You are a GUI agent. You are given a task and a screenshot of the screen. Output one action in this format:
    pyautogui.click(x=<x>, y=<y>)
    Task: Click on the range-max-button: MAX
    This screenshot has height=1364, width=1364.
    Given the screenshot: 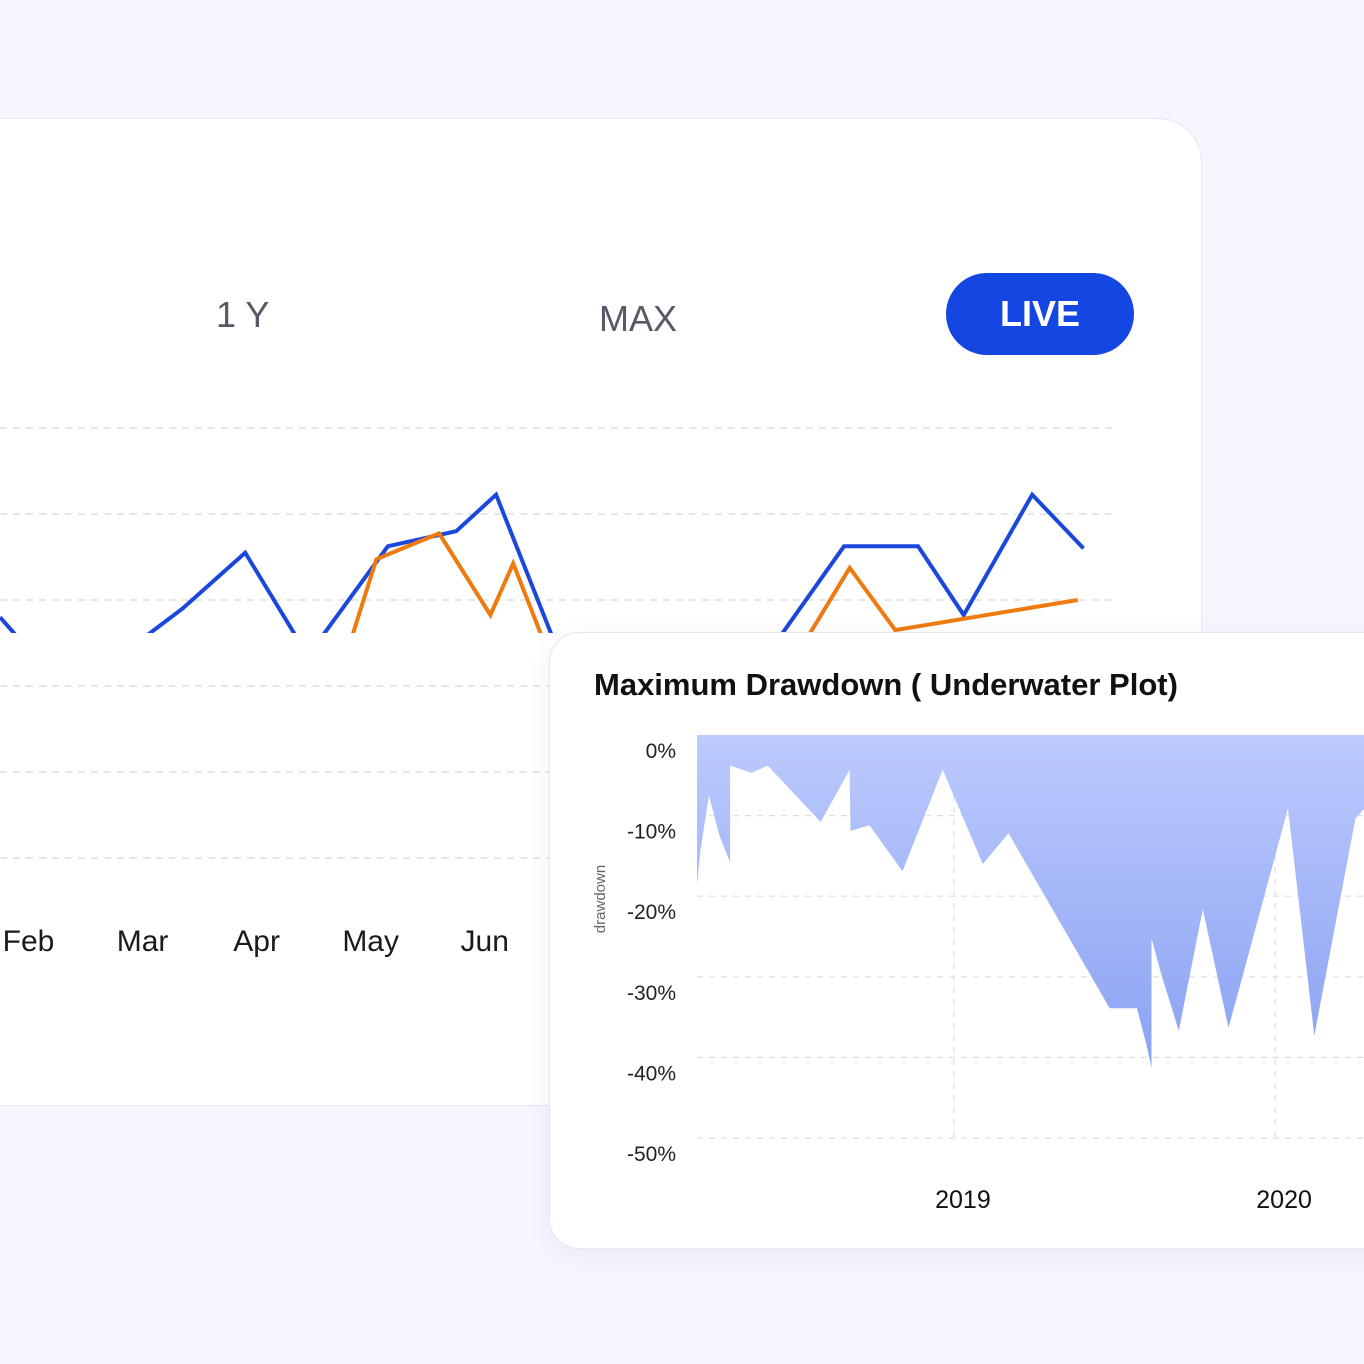 What is the action you would take?
    pyautogui.click(x=638, y=318)
    